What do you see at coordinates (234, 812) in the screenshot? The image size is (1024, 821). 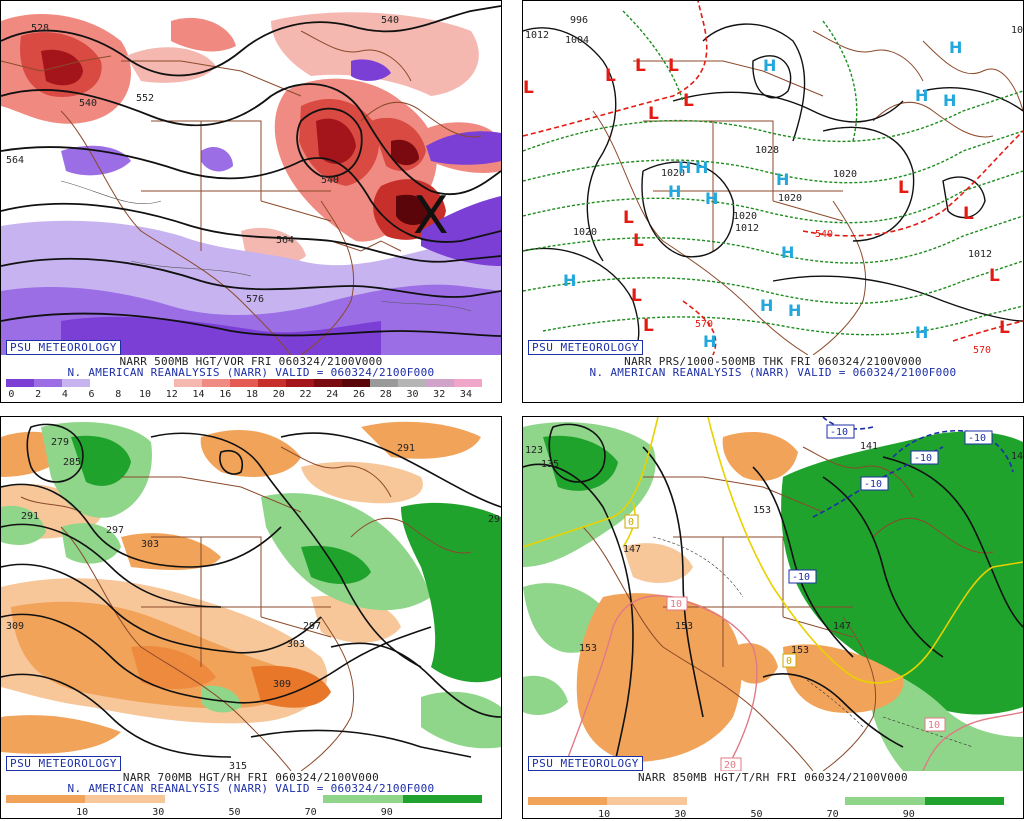 I see `colorbar-tick: 50` at bounding box center [234, 812].